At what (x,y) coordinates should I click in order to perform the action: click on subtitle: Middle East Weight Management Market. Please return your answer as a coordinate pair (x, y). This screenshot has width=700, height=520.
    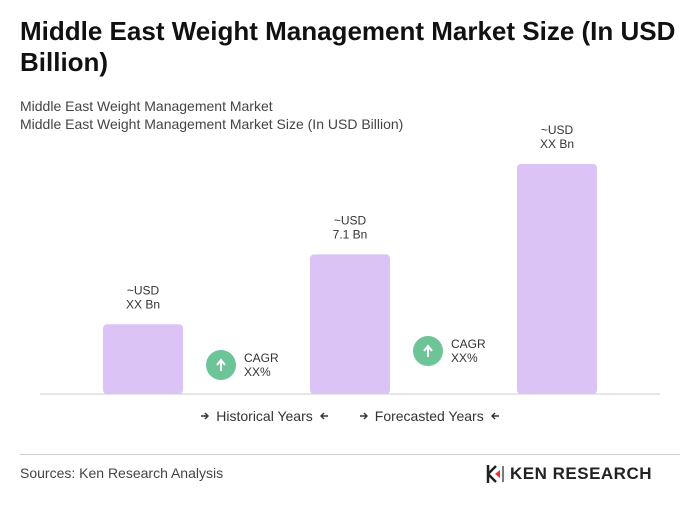
    Looking at the image, I should click on (146, 106).